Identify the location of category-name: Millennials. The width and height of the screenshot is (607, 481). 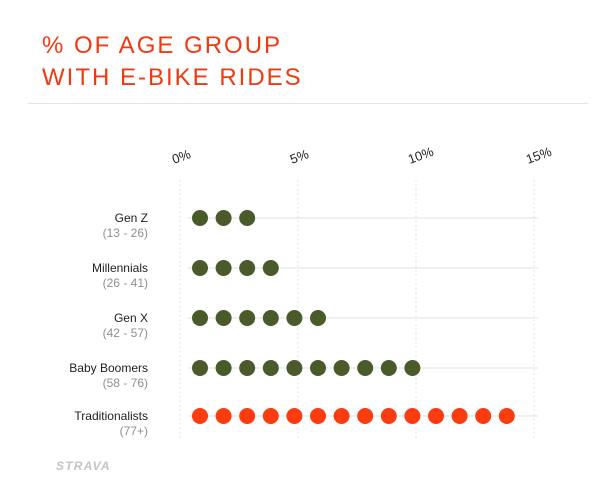
(120, 268).